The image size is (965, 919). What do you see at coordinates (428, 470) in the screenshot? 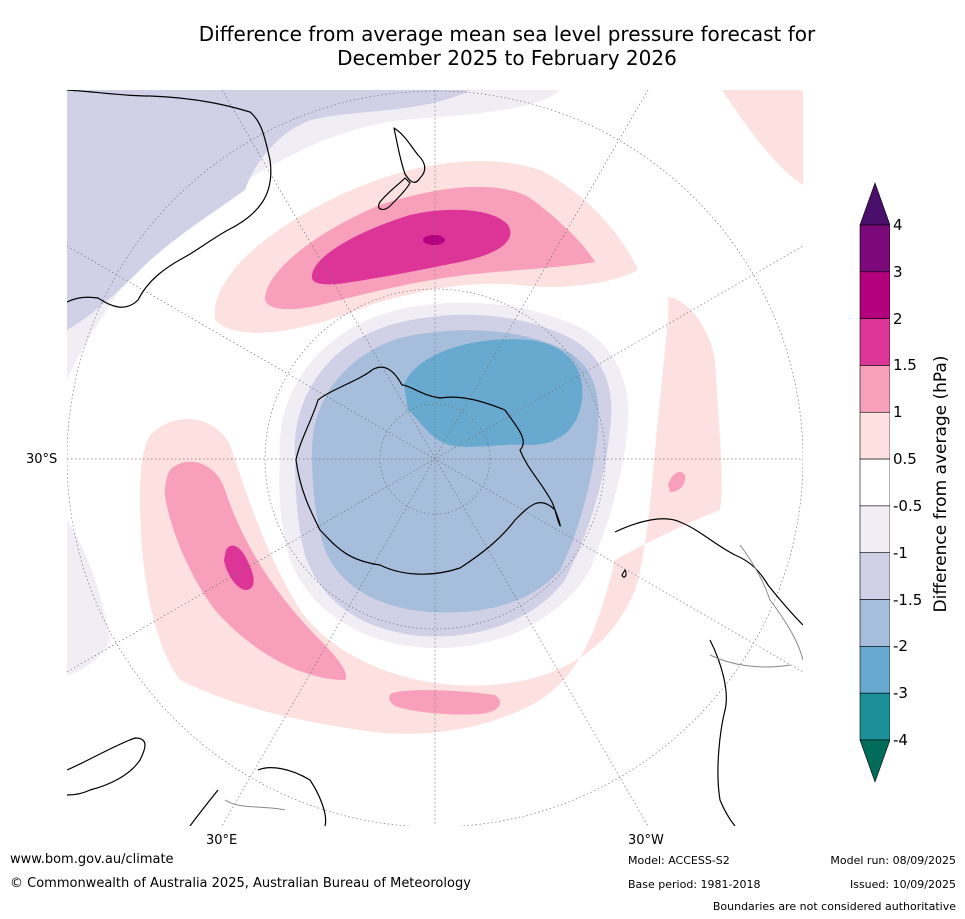
I see `antarctica-coast` at bounding box center [428, 470].